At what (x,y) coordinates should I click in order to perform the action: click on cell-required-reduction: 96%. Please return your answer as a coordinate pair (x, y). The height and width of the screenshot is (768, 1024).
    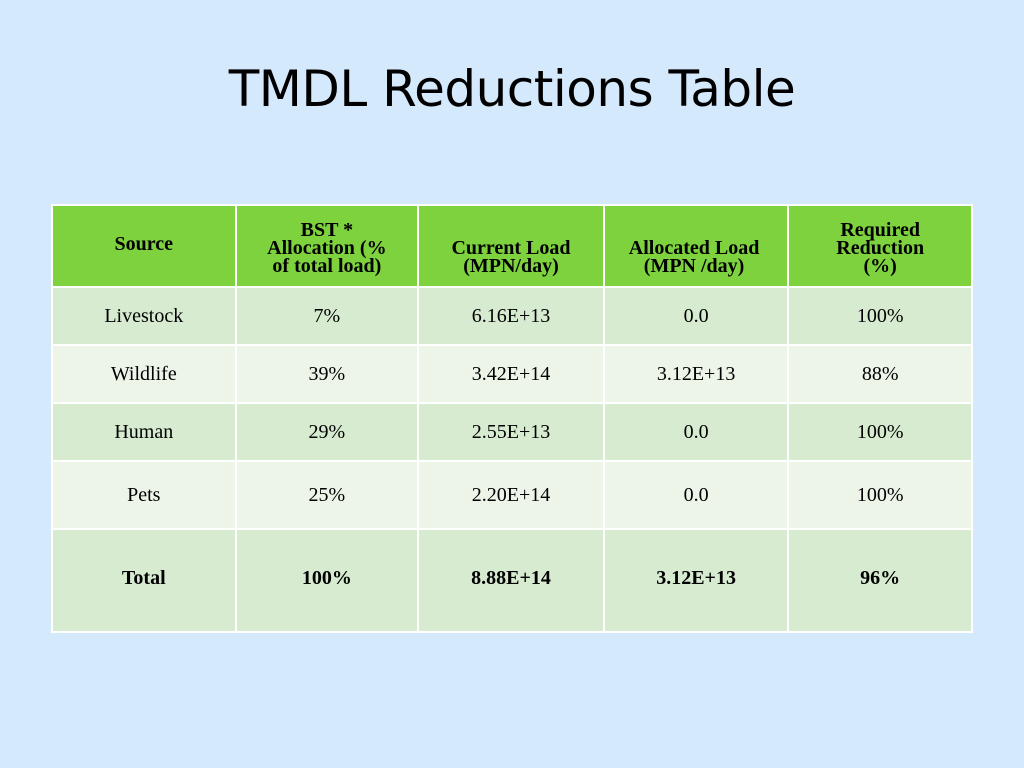
    Looking at the image, I should click on (880, 580).